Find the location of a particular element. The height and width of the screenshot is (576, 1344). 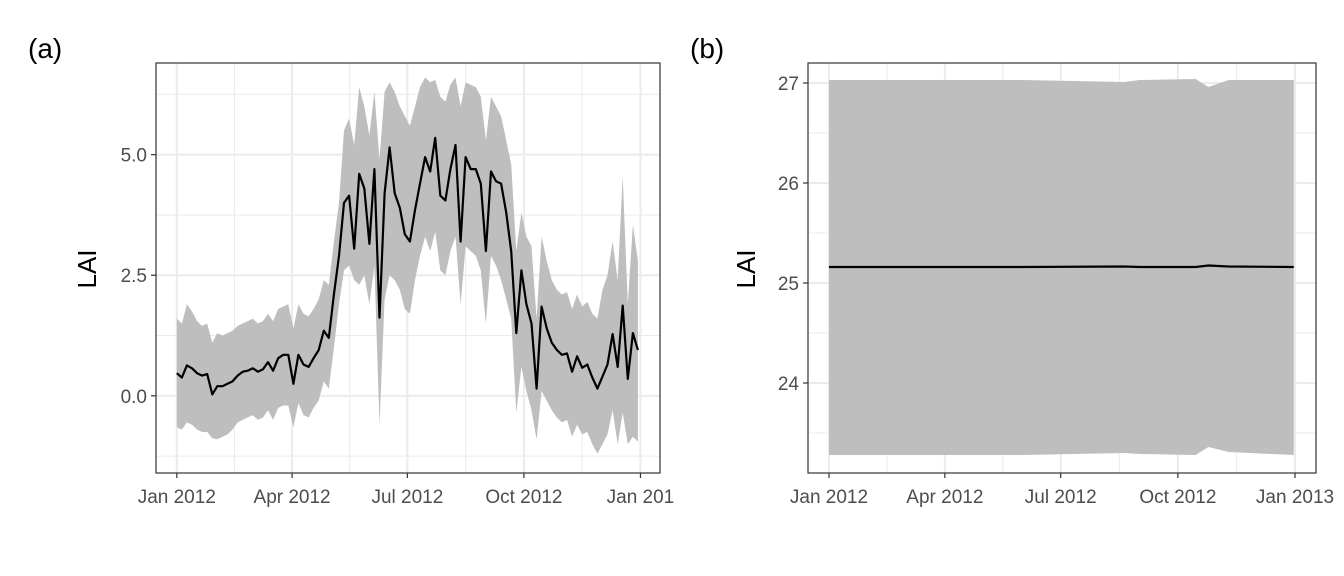

panel-a-x-tick-label: Jul 2012 is located at coordinates (407, 497).